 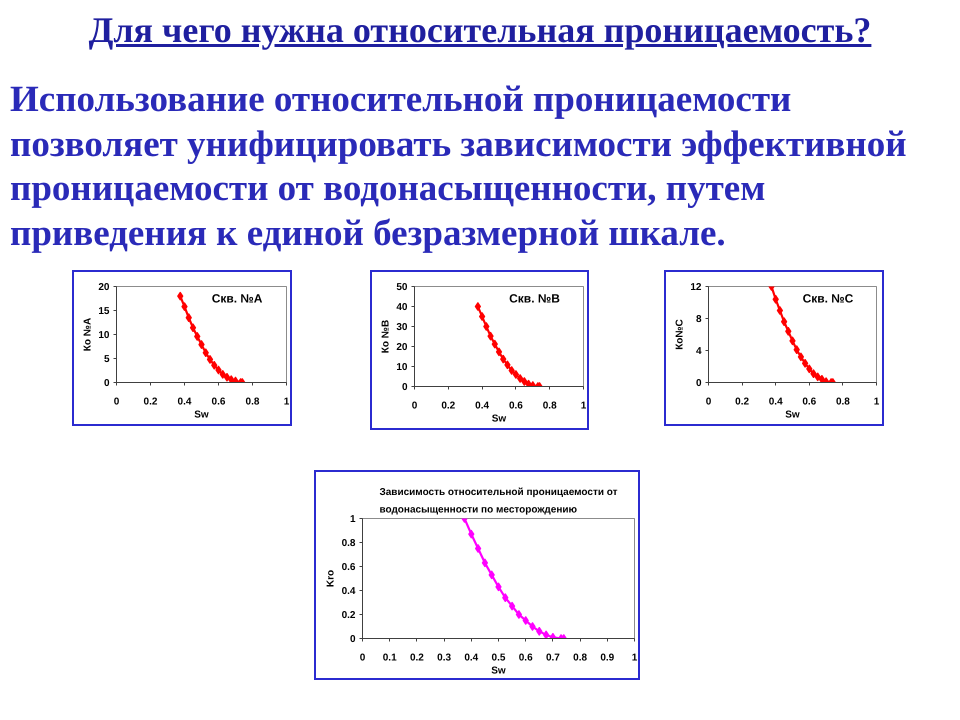 I want to click on y-tick-label: 8, so click(x=699, y=319).